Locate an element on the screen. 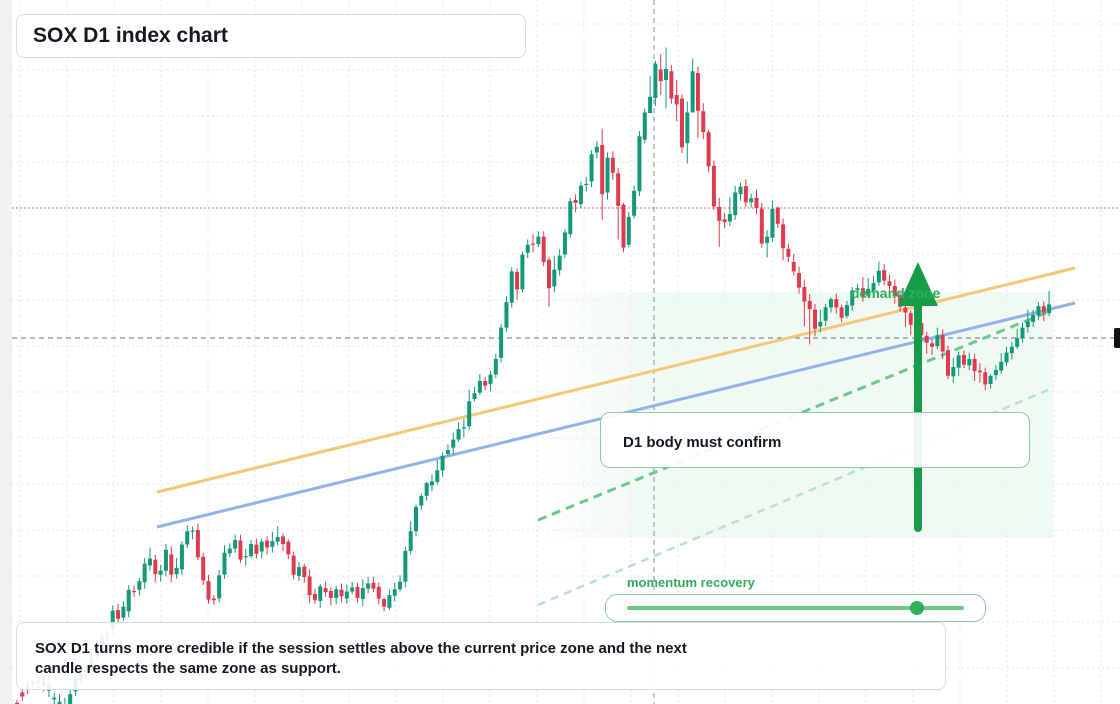 Image resolution: width=1120 pixels, height=704 pixels. confirm-callout: D1 body must confirm is located at coordinates (815, 440).